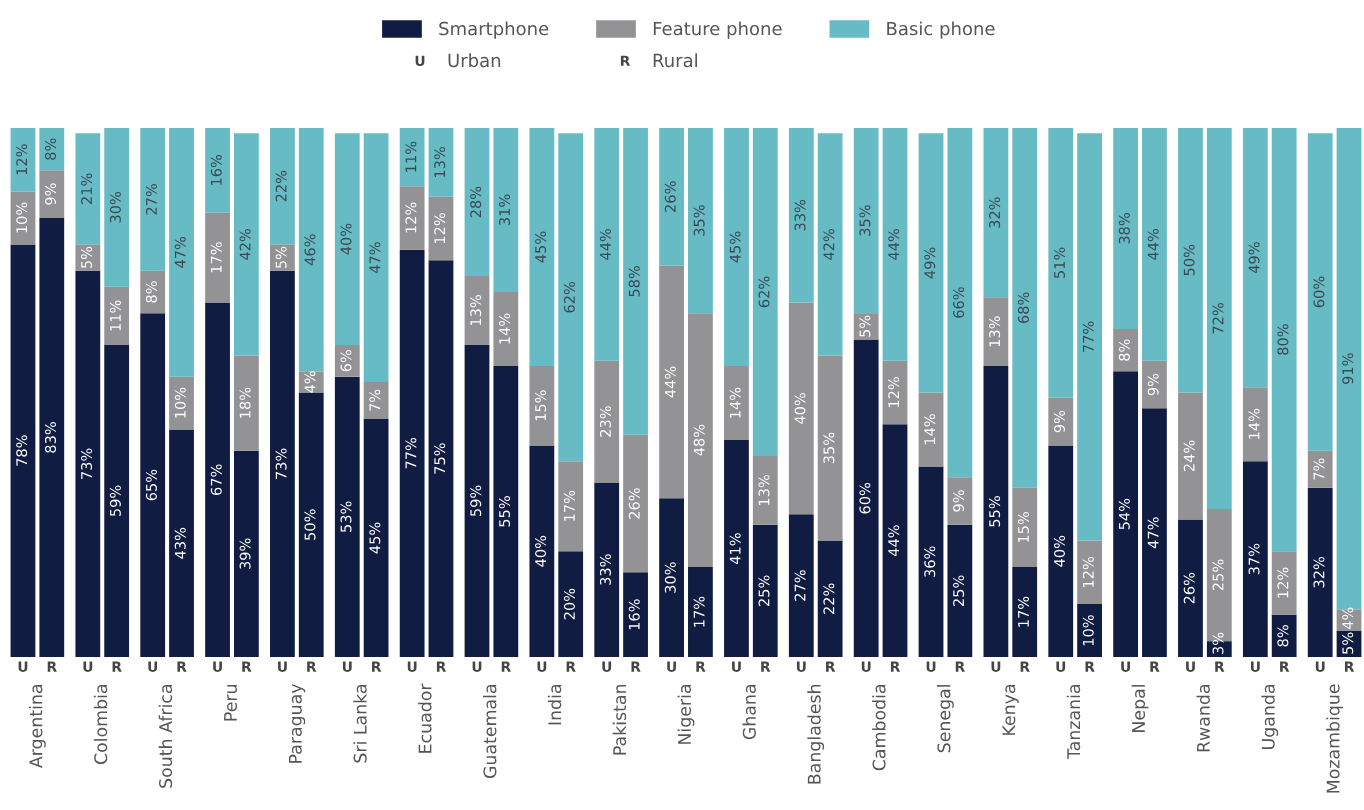 The width and height of the screenshot is (1364, 810). I want to click on text: Argentina, so click(37, 726).